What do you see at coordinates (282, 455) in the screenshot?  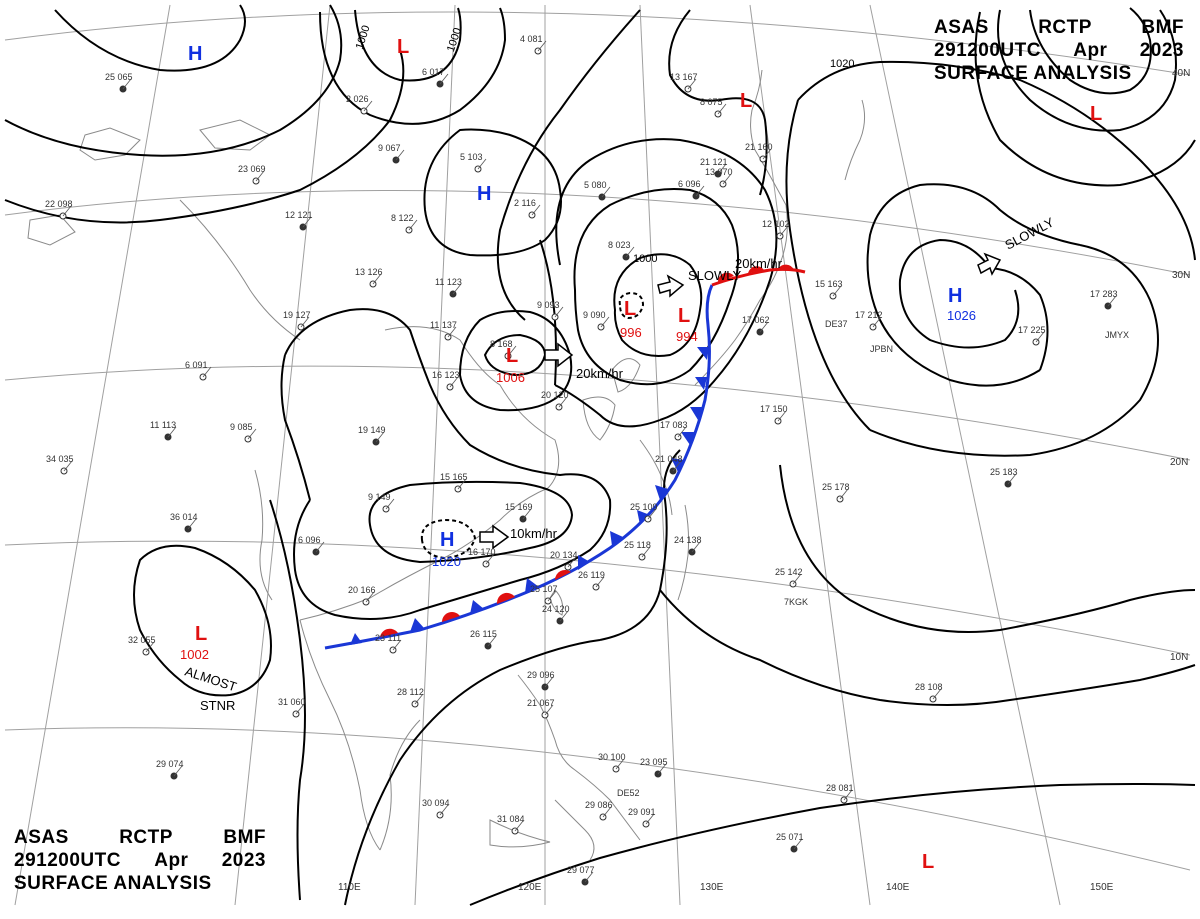 I see `meridian-line` at bounding box center [282, 455].